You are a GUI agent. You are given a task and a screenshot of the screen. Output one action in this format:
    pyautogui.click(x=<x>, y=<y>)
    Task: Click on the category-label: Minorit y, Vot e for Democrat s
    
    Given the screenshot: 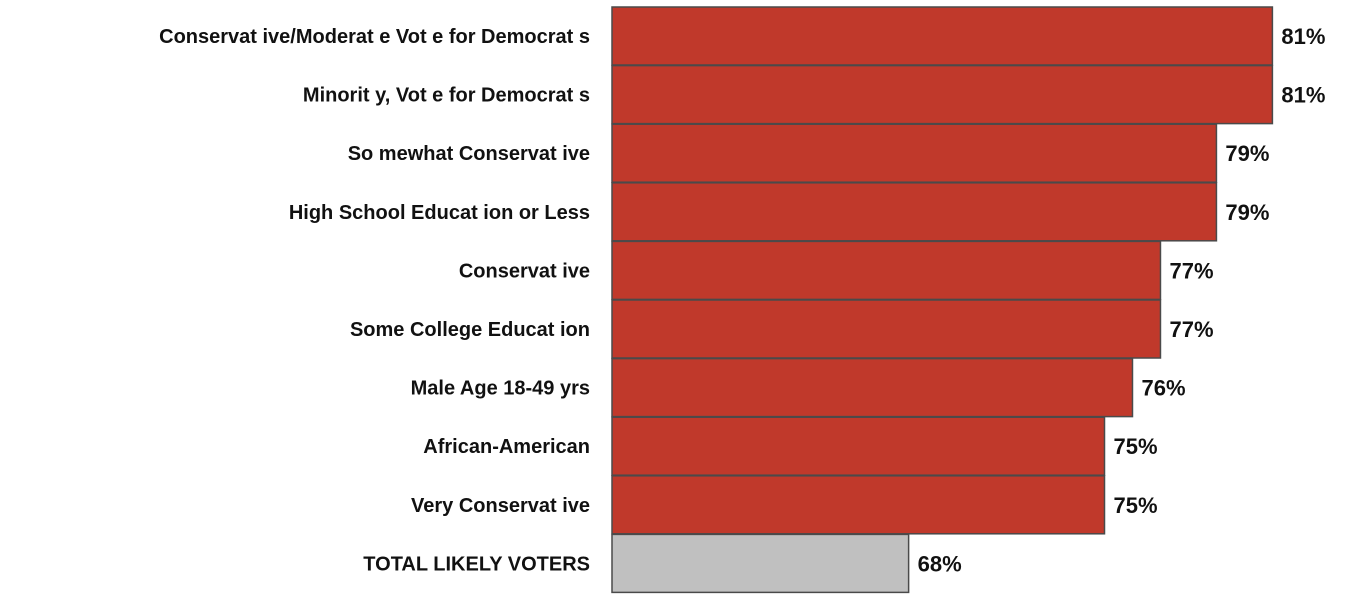 What is the action you would take?
    pyautogui.click(x=446, y=96)
    